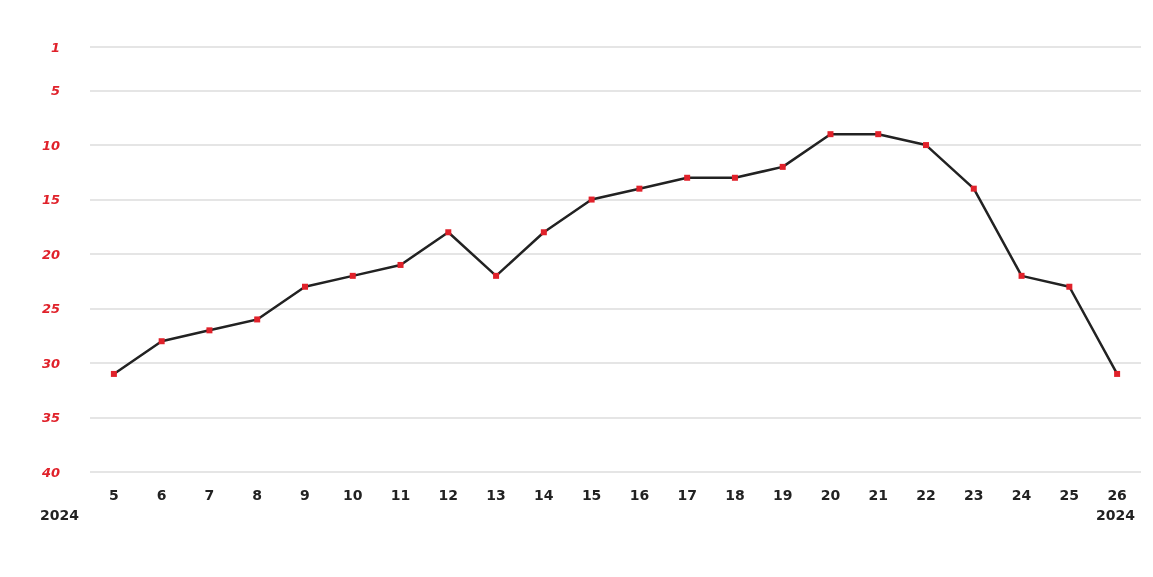  What do you see at coordinates (448, 495) in the screenshot?
I see `x-tick-label: 12` at bounding box center [448, 495].